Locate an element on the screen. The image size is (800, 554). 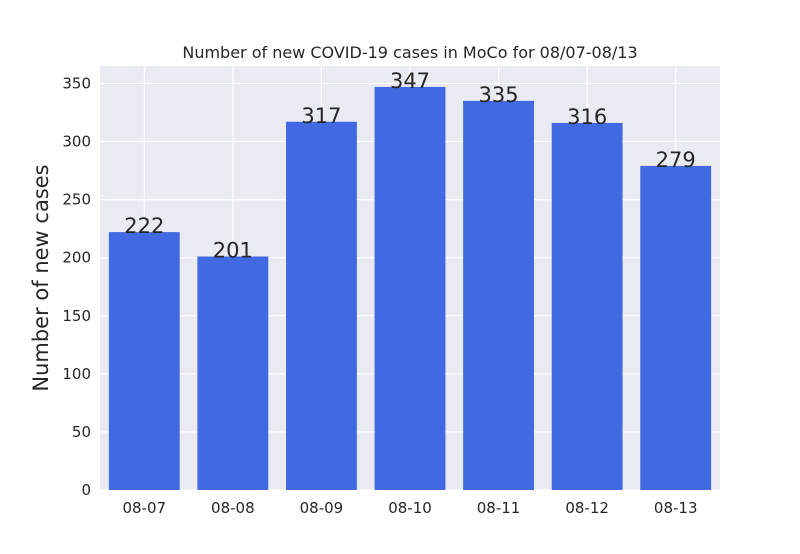
y-tick-label: 350 is located at coordinates (76, 83).